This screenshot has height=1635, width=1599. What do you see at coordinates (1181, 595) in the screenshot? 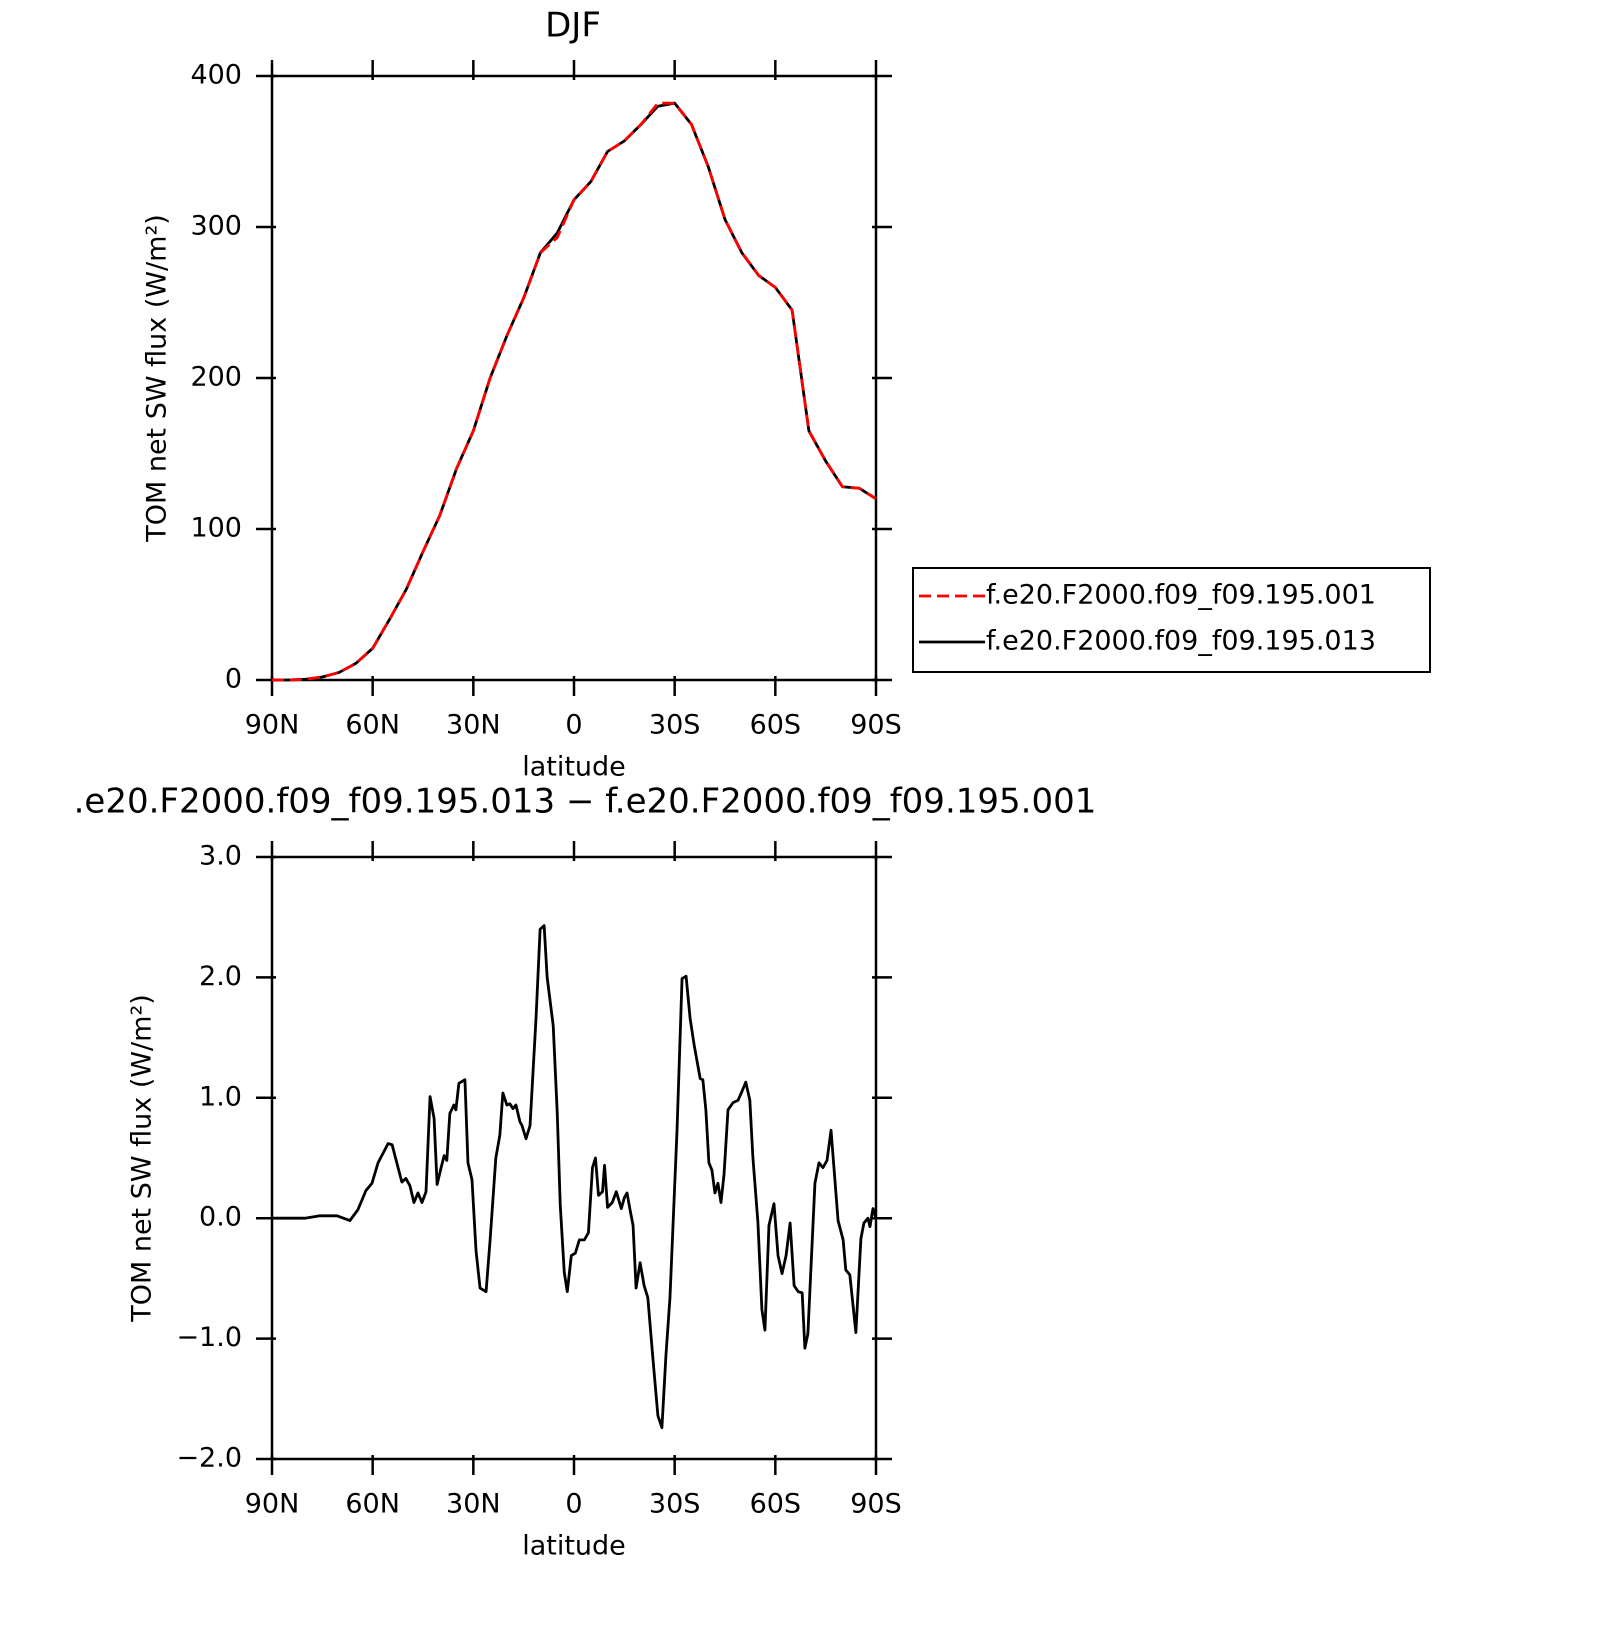
I see `legend-label: f.e20.F2000.f09_f09.195.001` at bounding box center [1181, 595].